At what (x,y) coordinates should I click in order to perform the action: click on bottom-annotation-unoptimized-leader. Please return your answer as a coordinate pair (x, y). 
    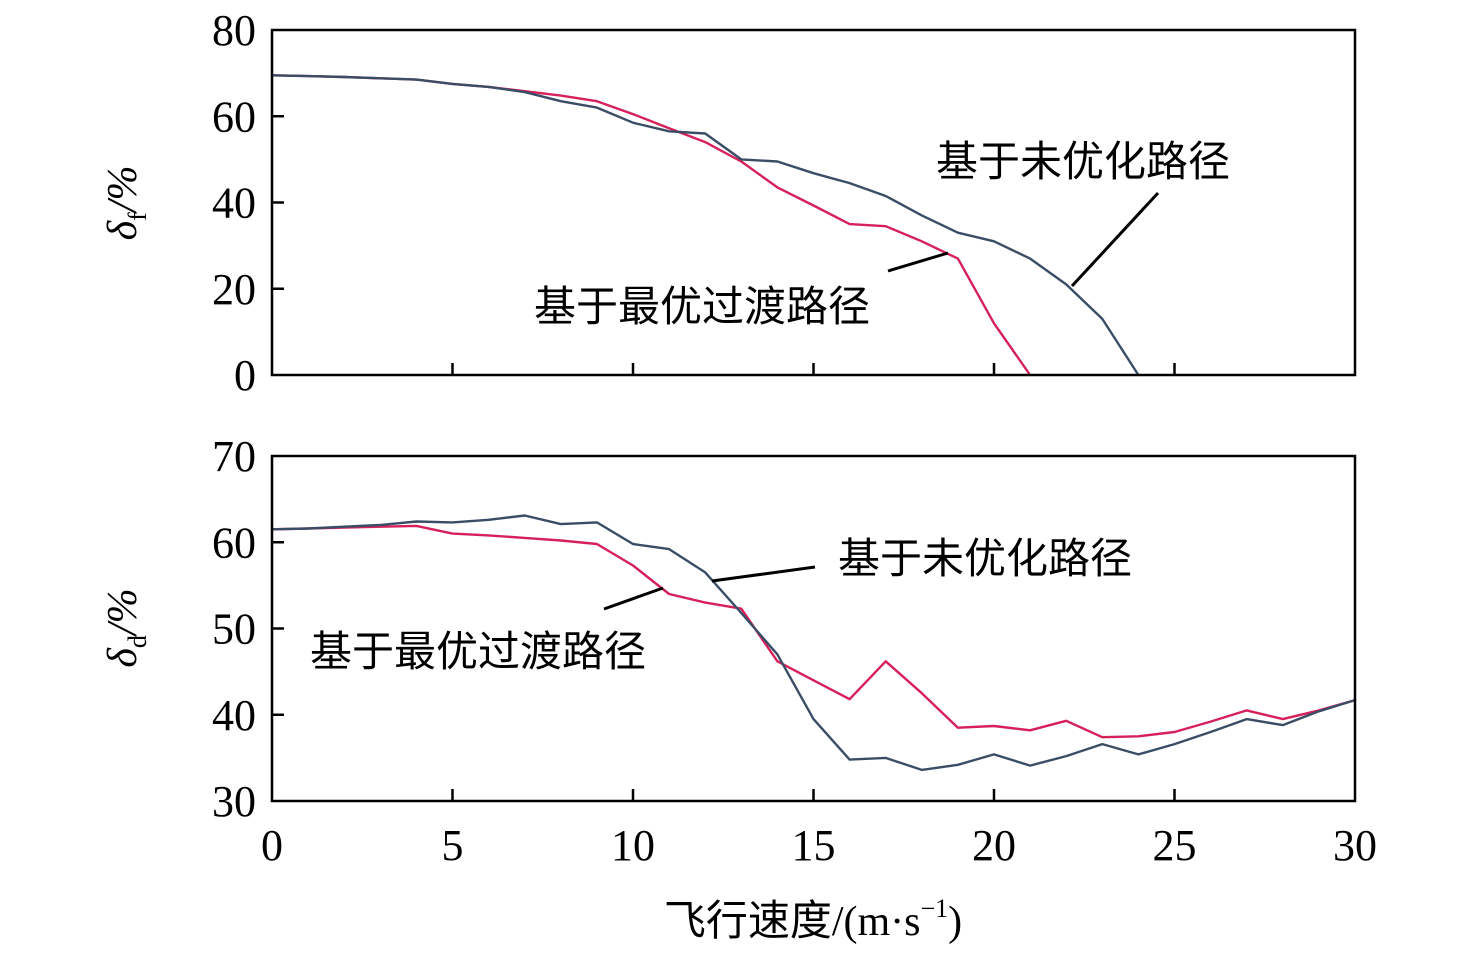
    Looking at the image, I should click on (763, 574).